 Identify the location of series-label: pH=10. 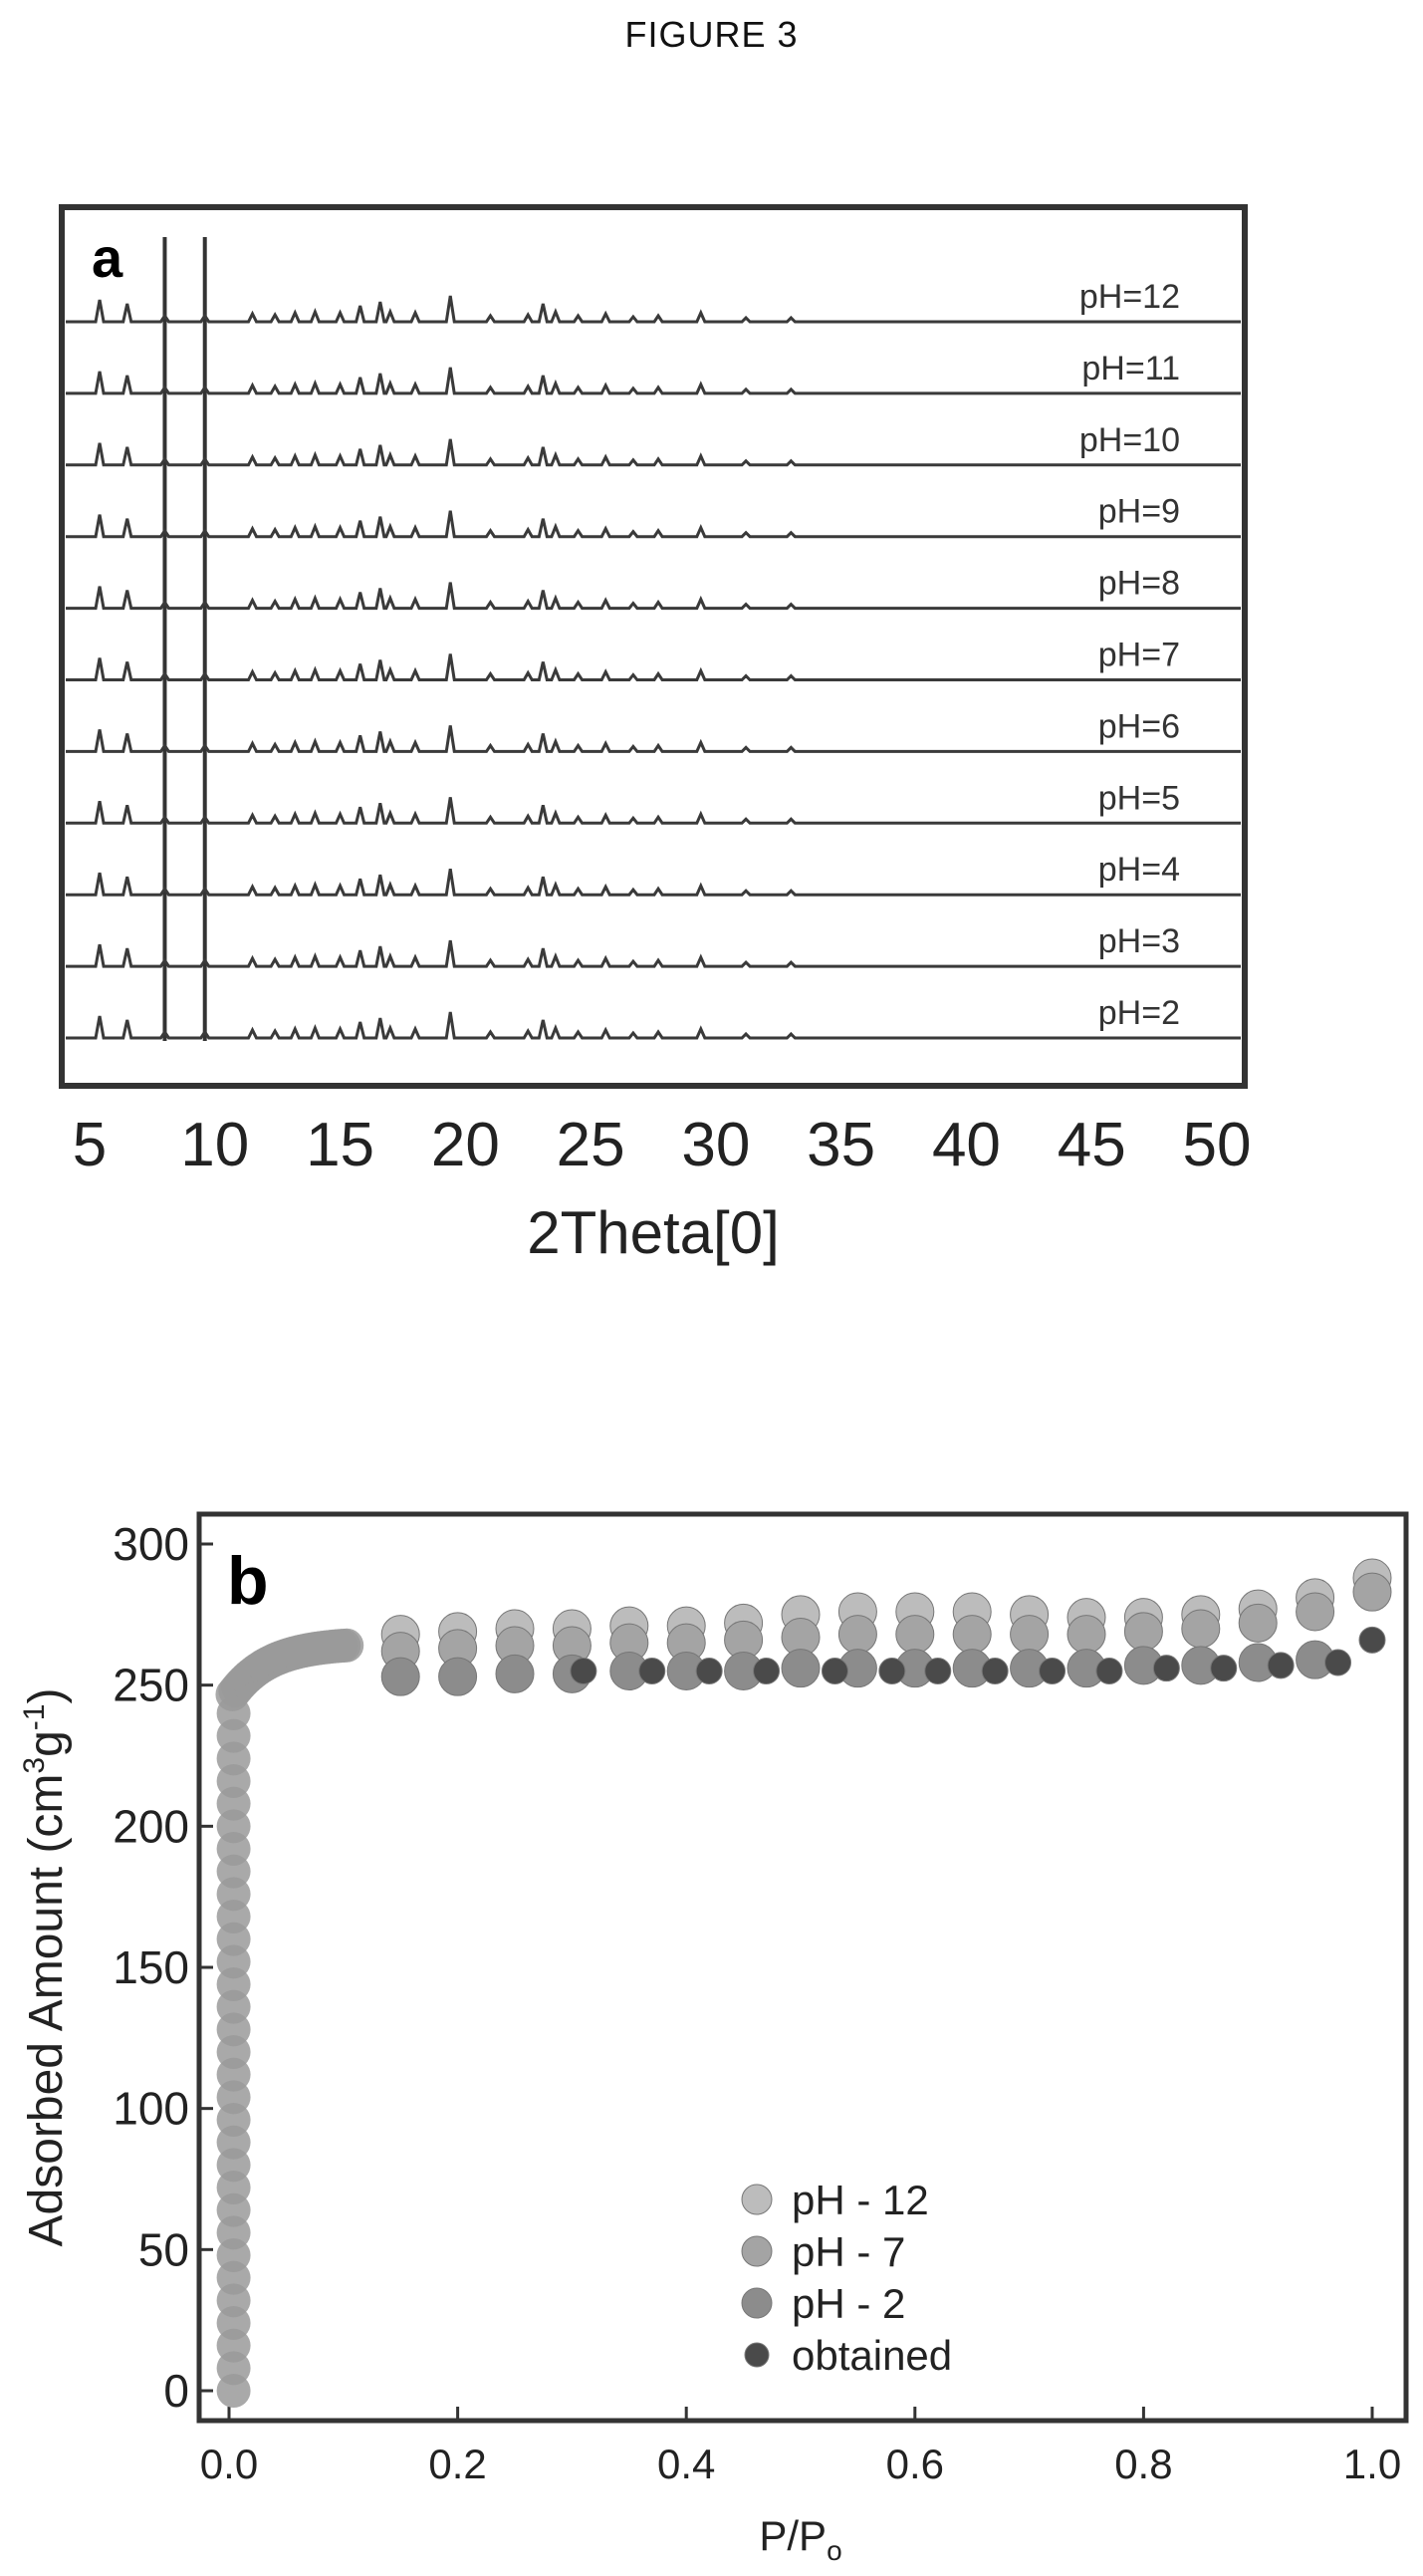
(1129, 440).